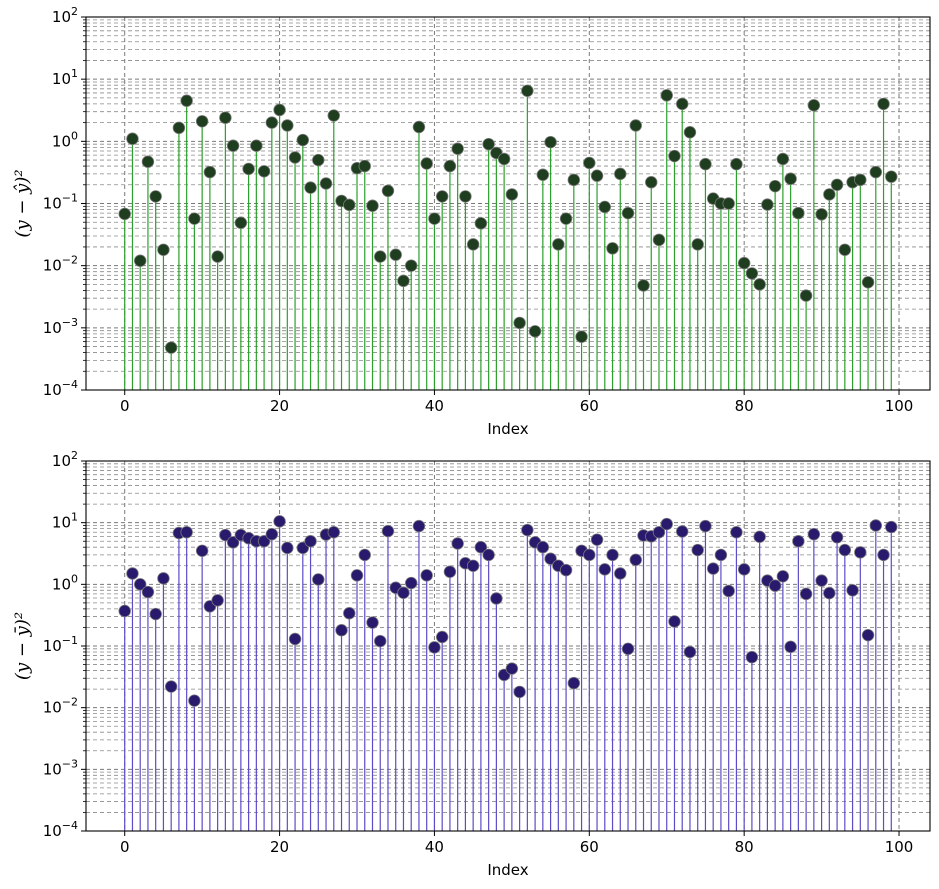 This screenshot has width=939, height=889. Describe the element at coordinates (125, 406) in the screenshot. I see `x-tick-label: 0` at that location.